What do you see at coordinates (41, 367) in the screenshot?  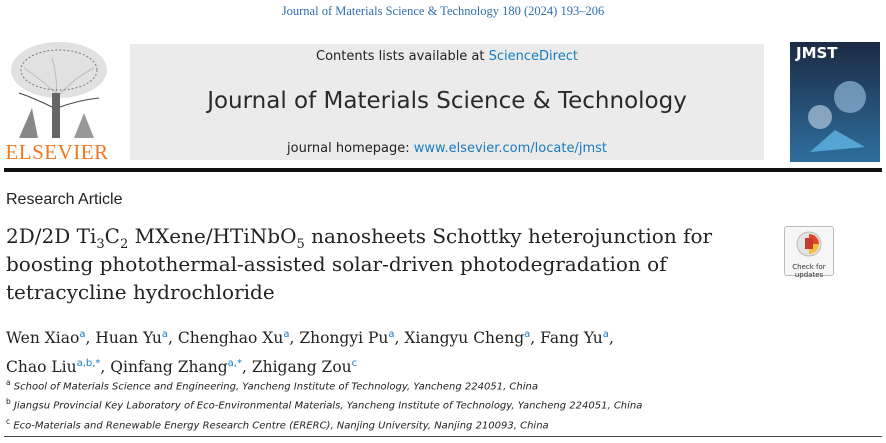 I see `author-name: Chao Liu` at bounding box center [41, 367].